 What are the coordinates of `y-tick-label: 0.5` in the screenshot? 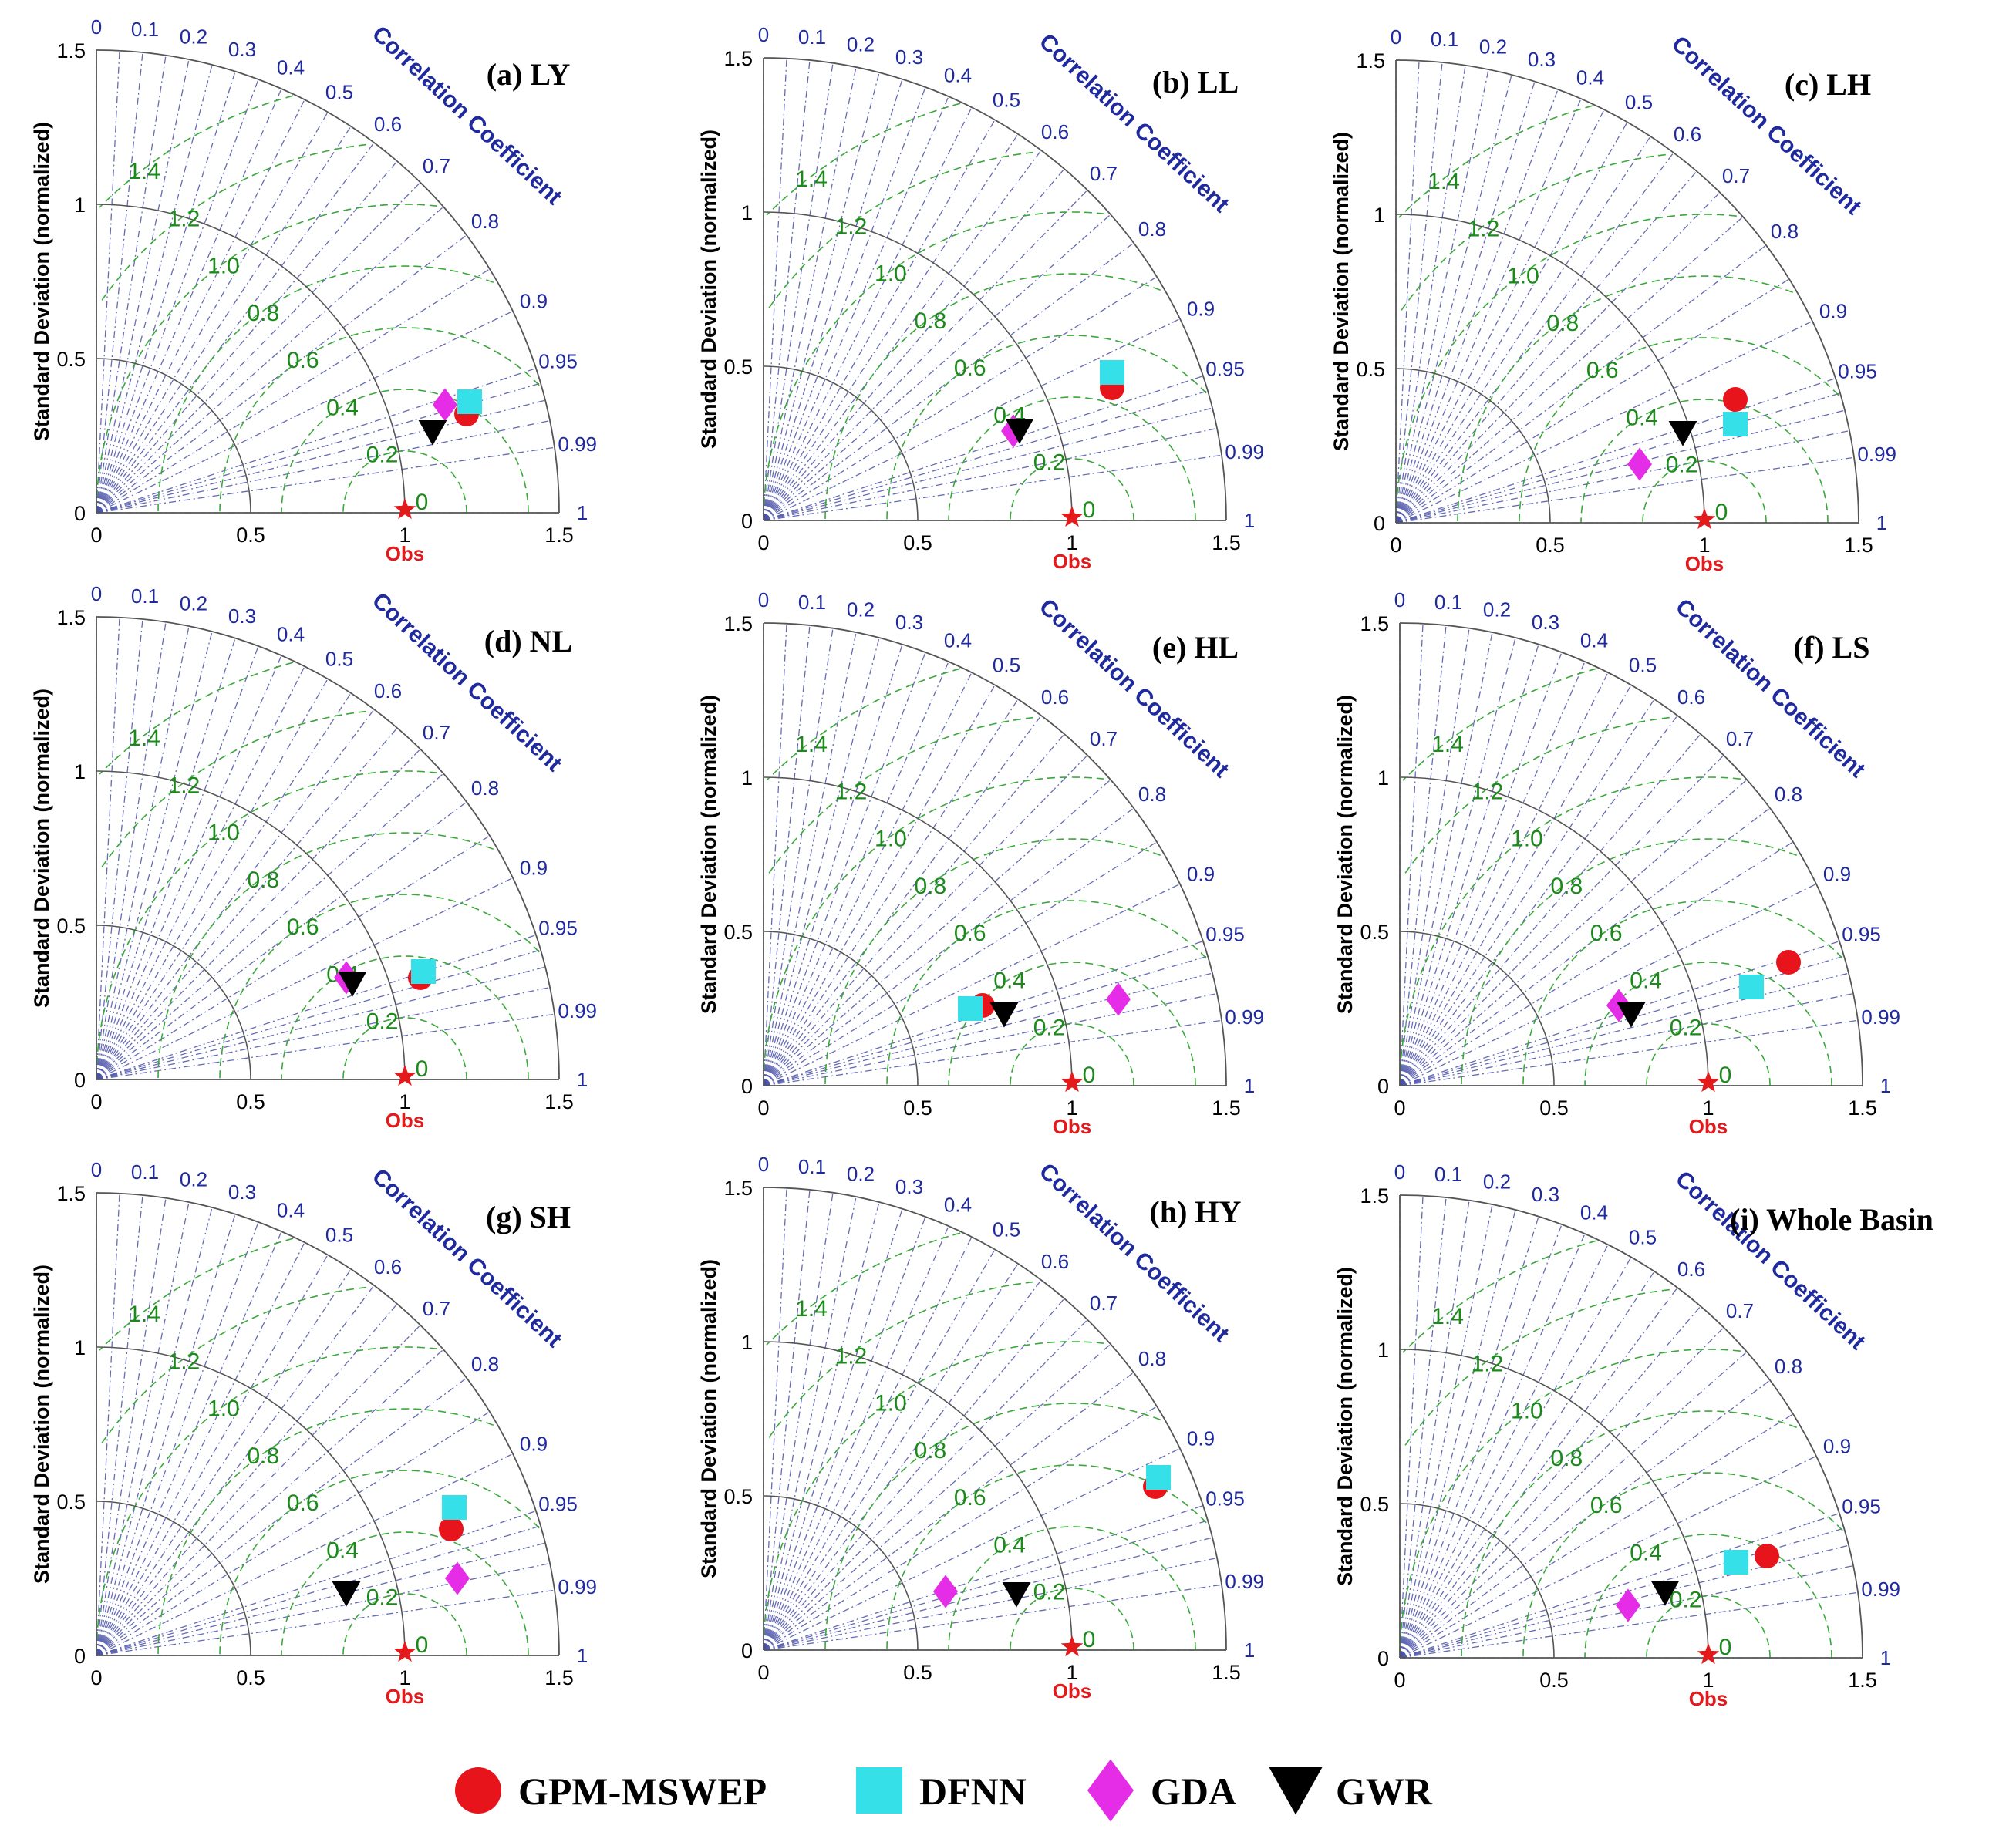 It's located at (1374, 1504).